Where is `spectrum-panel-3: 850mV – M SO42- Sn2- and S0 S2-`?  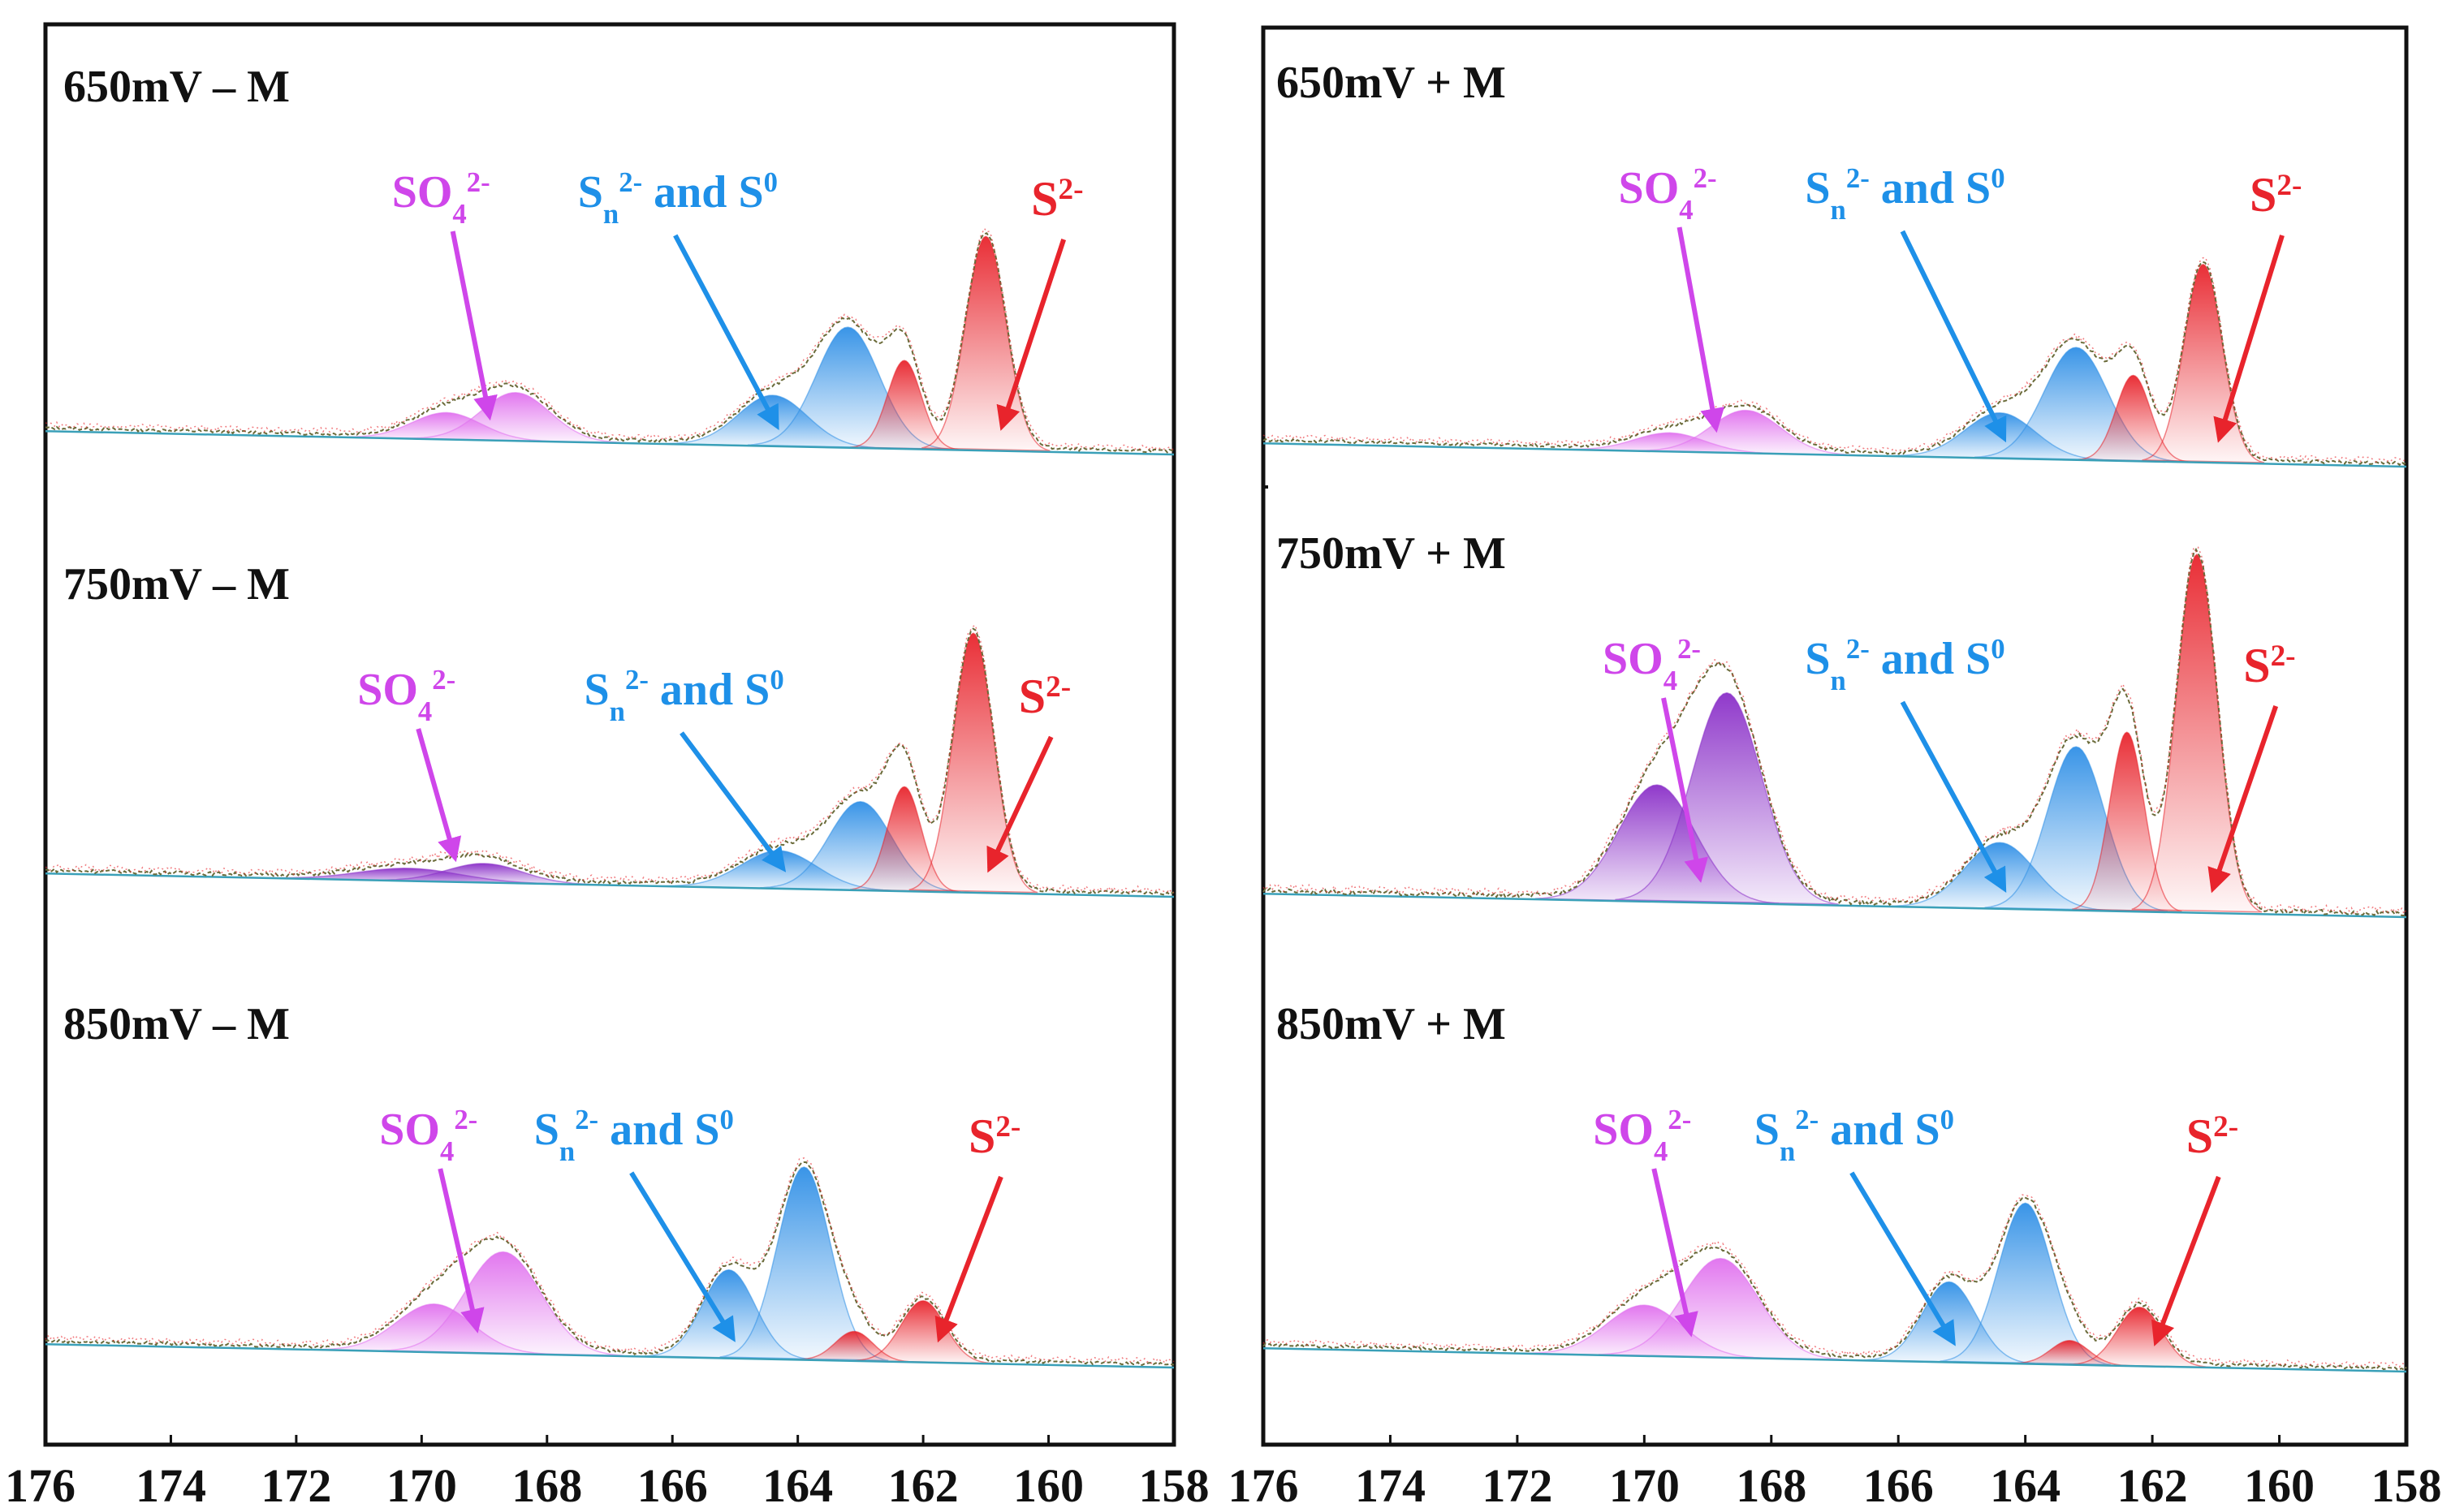 spectrum-panel-3: 850mV – M SO42- Sn2- and S0 S2- is located at coordinates (610, 1184).